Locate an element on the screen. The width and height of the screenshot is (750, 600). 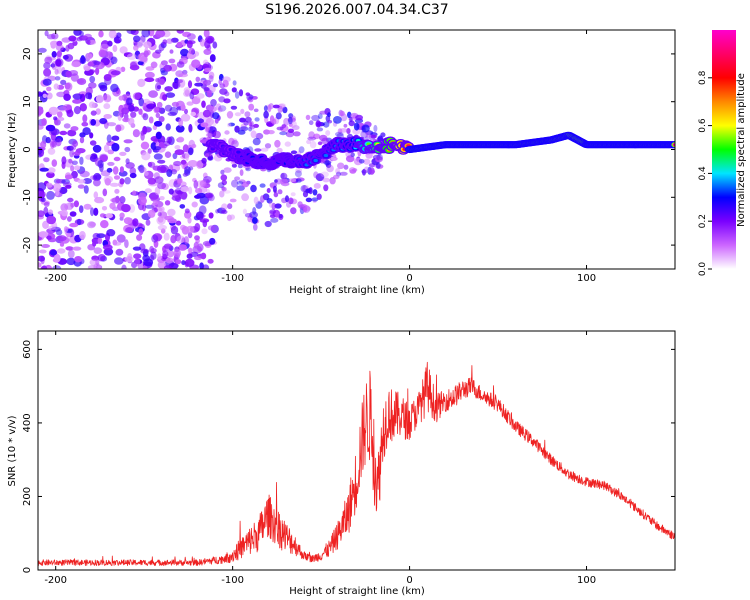
x-tick-label: 0 is located at coordinates (409, 580).